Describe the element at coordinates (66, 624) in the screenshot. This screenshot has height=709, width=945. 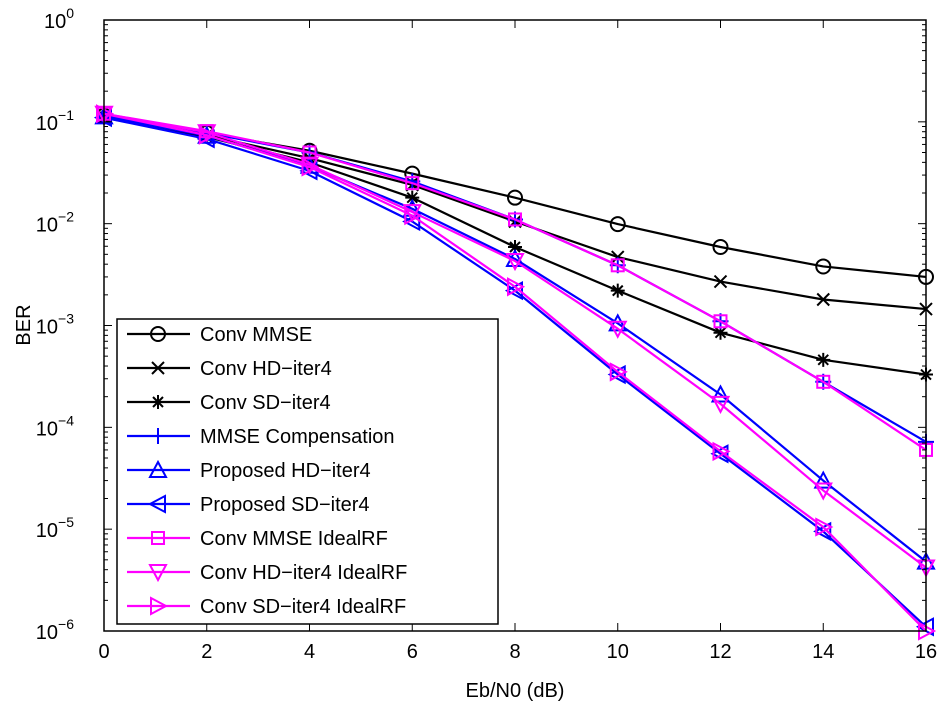
I see `y-tick-exponent: −6` at that location.